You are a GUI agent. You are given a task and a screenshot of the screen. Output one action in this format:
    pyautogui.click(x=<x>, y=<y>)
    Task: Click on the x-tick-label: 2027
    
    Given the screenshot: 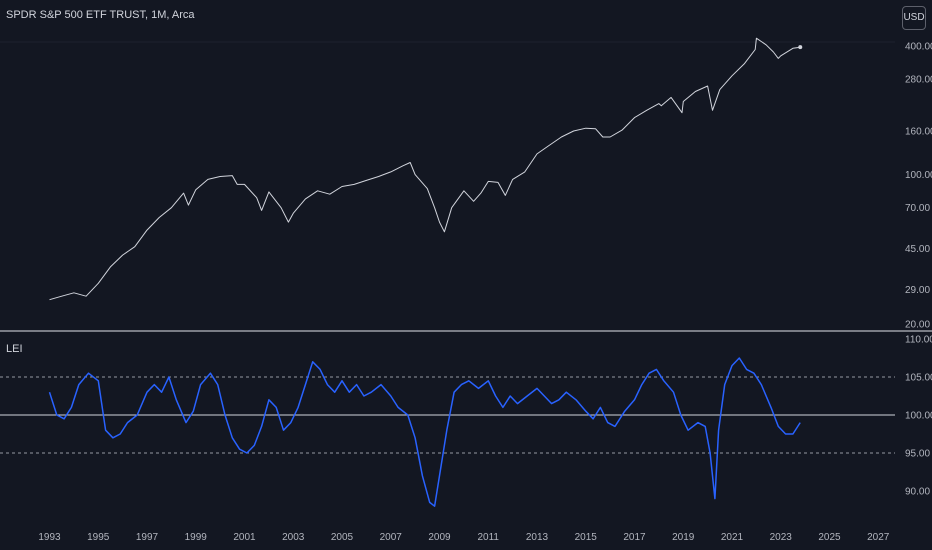 What is the action you would take?
    pyautogui.click(x=878, y=537)
    